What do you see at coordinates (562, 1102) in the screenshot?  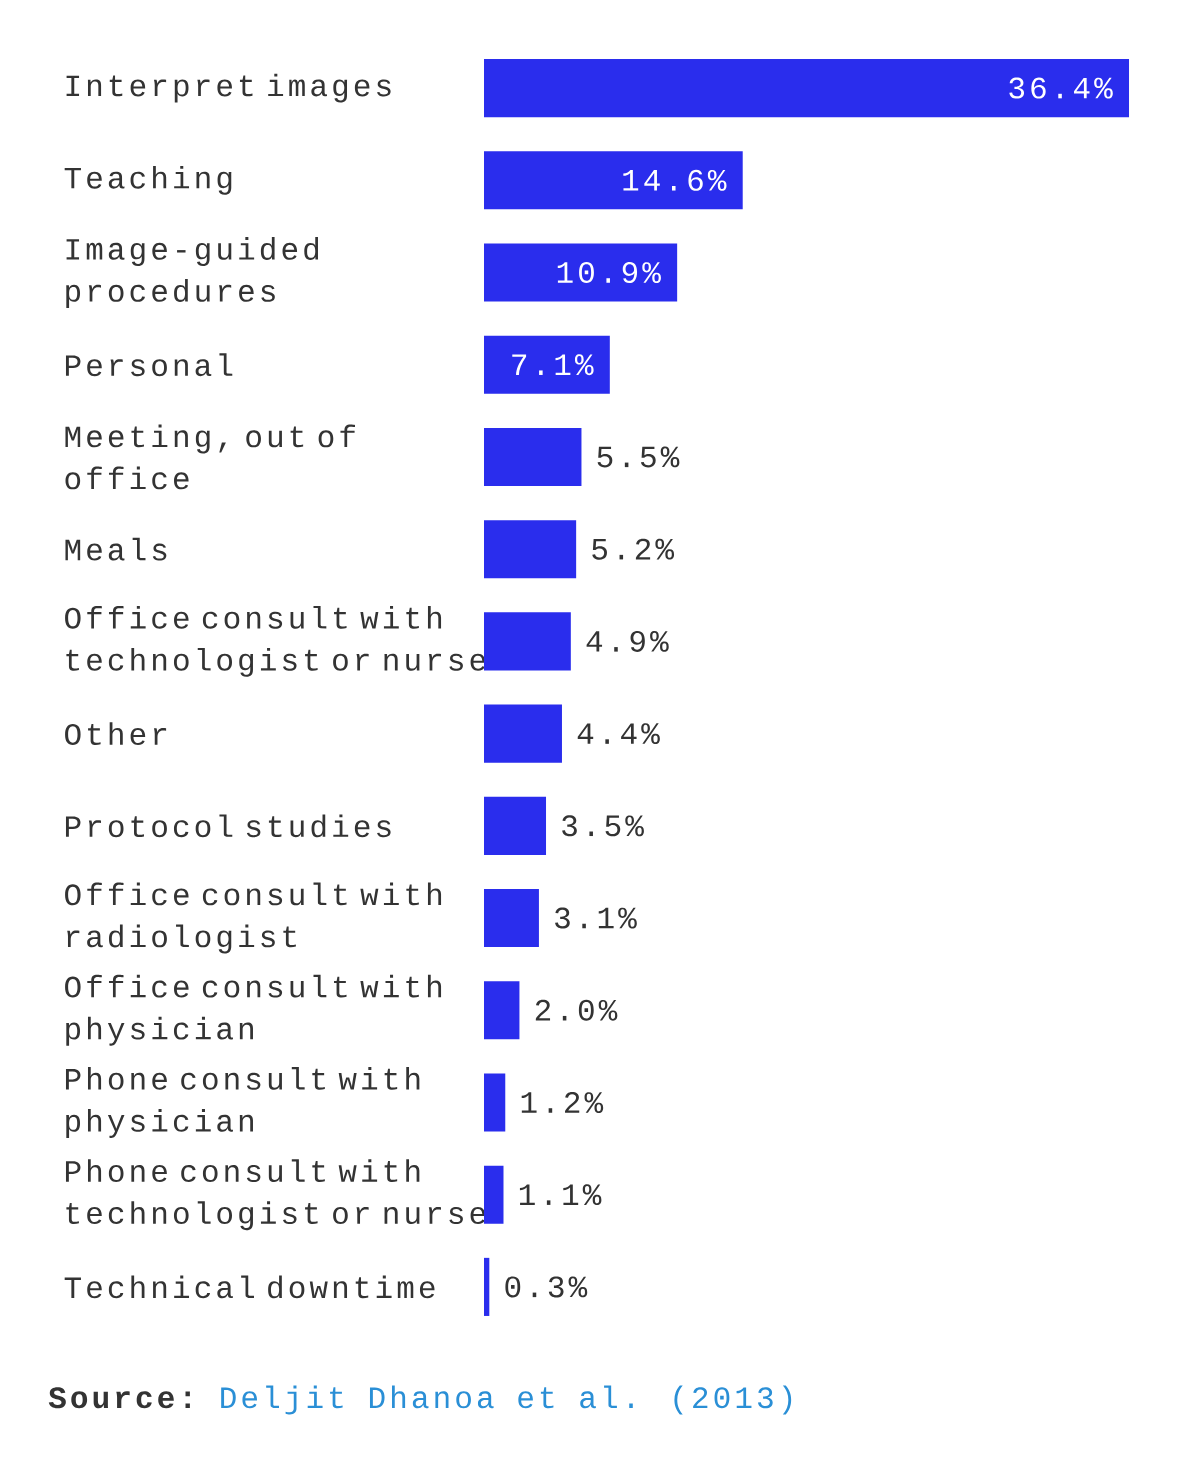 I see `data-label: 1.2%` at bounding box center [562, 1102].